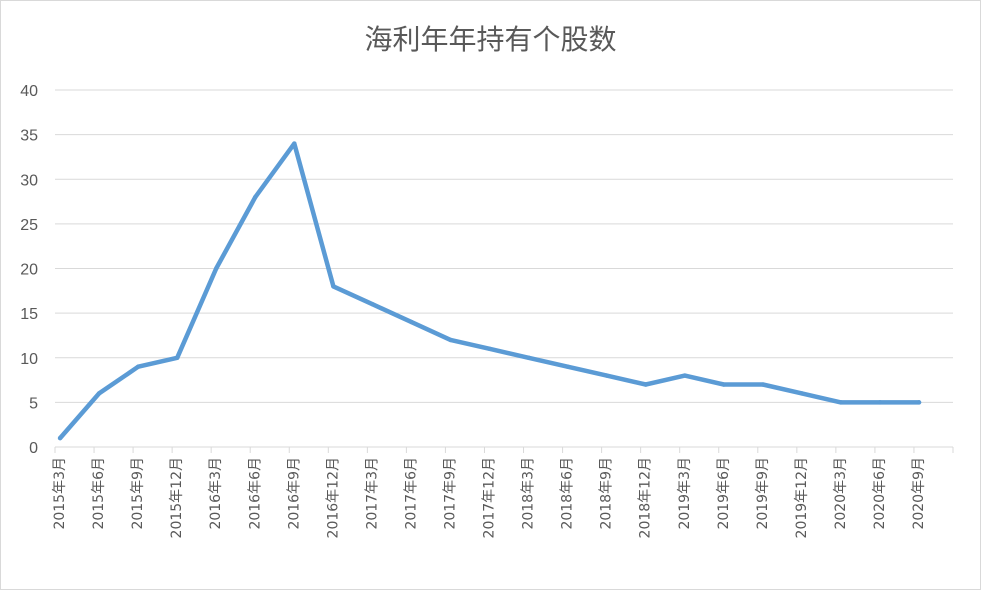  I want to click on y-tick-label: 10, so click(29, 359).